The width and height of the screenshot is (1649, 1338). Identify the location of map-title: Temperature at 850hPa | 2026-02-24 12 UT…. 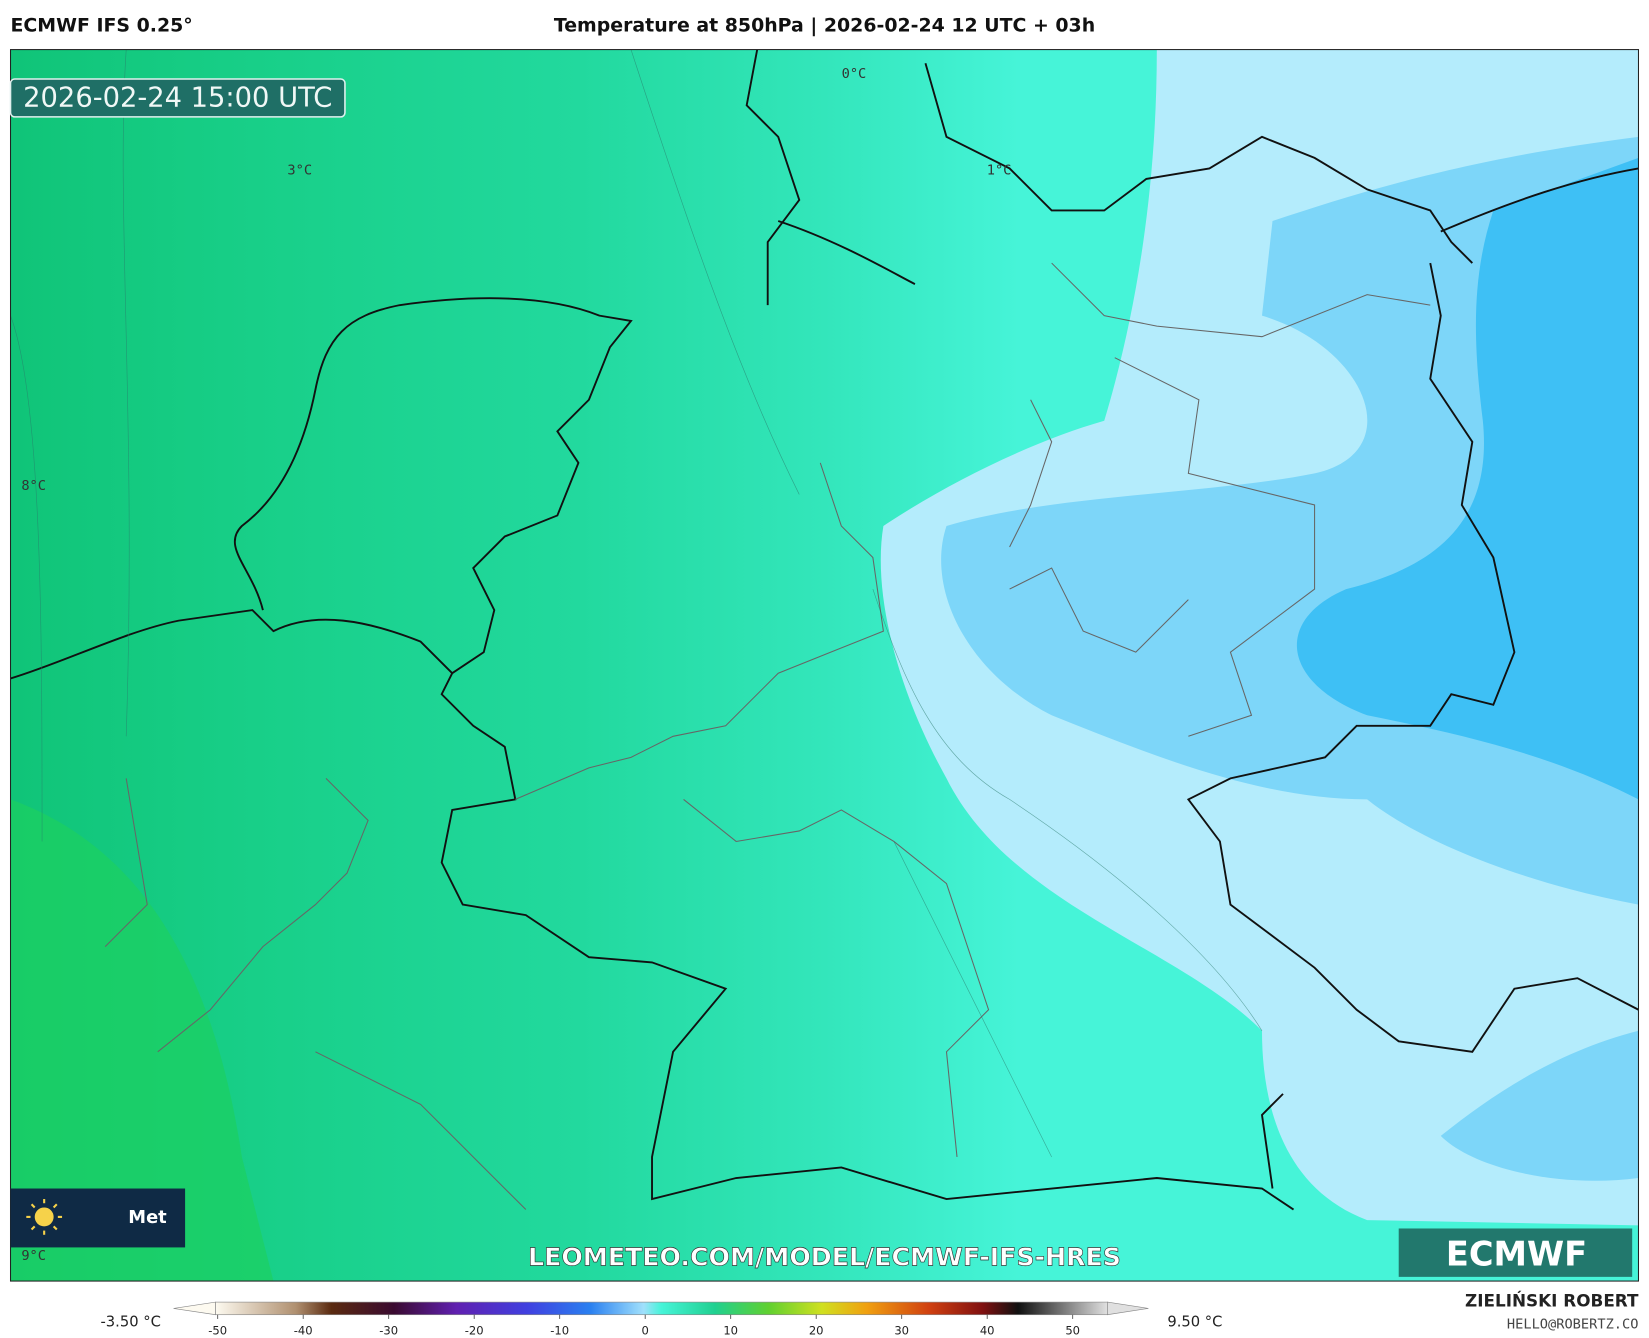
(824, 26).